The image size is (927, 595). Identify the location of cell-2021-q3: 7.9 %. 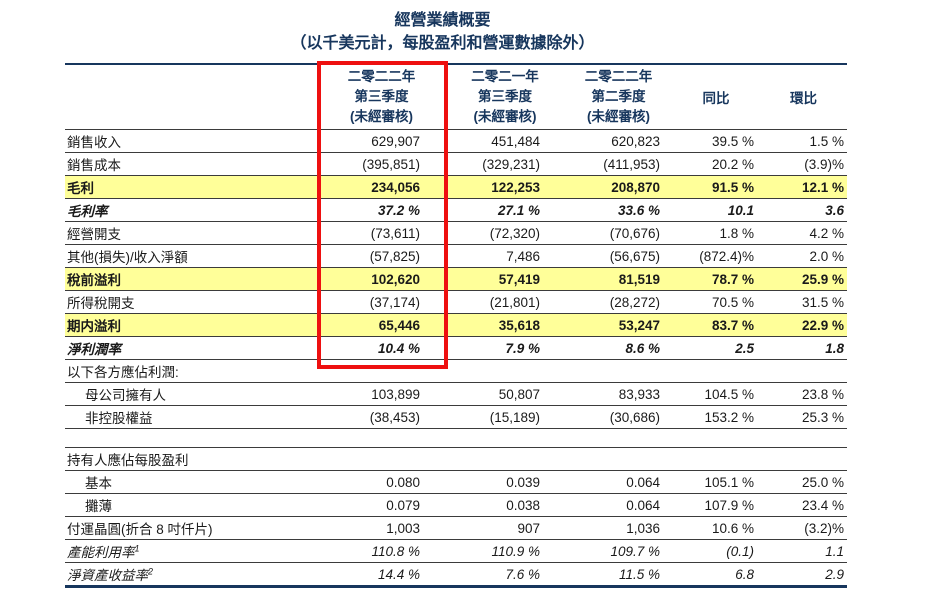
(522, 348).